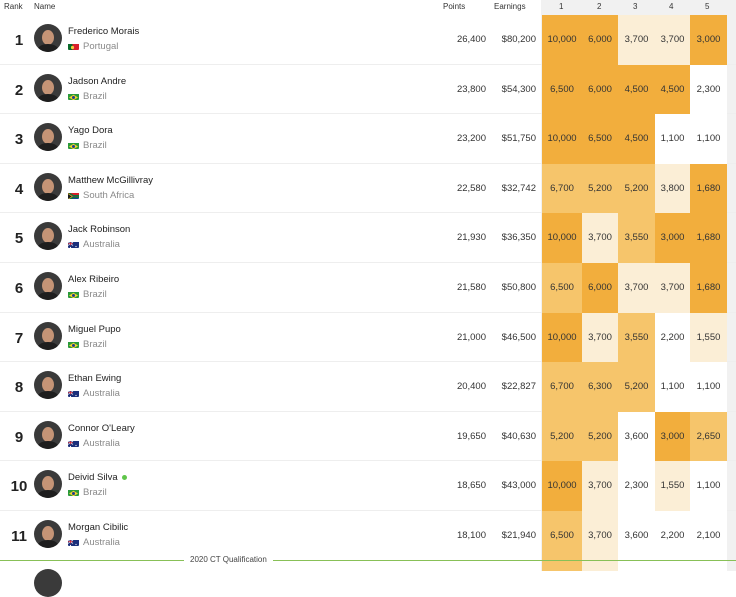 Image resolution: width=736 pixels, height=597 pixels. Describe the element at coordinates (99, 230) in the screenshot. I see `surfer-name: Jack Robinson` at that location.